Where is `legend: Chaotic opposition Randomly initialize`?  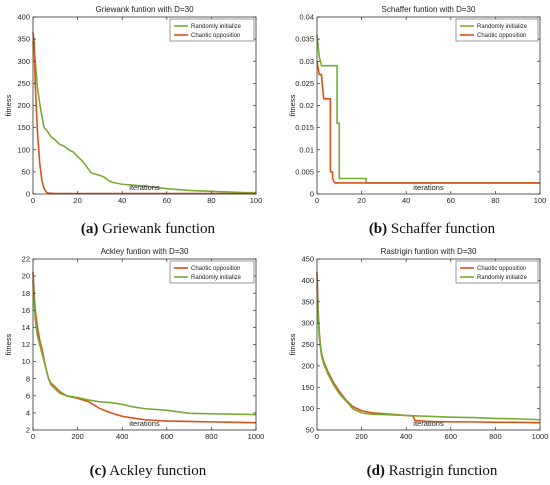
legend: Chaotic opposition Randomly initialize is located at coordinates (212, 272).